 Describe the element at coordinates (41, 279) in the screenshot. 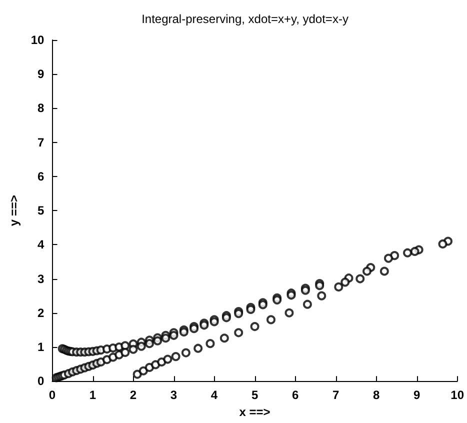

I see `y-tick-label: 3` at that location.